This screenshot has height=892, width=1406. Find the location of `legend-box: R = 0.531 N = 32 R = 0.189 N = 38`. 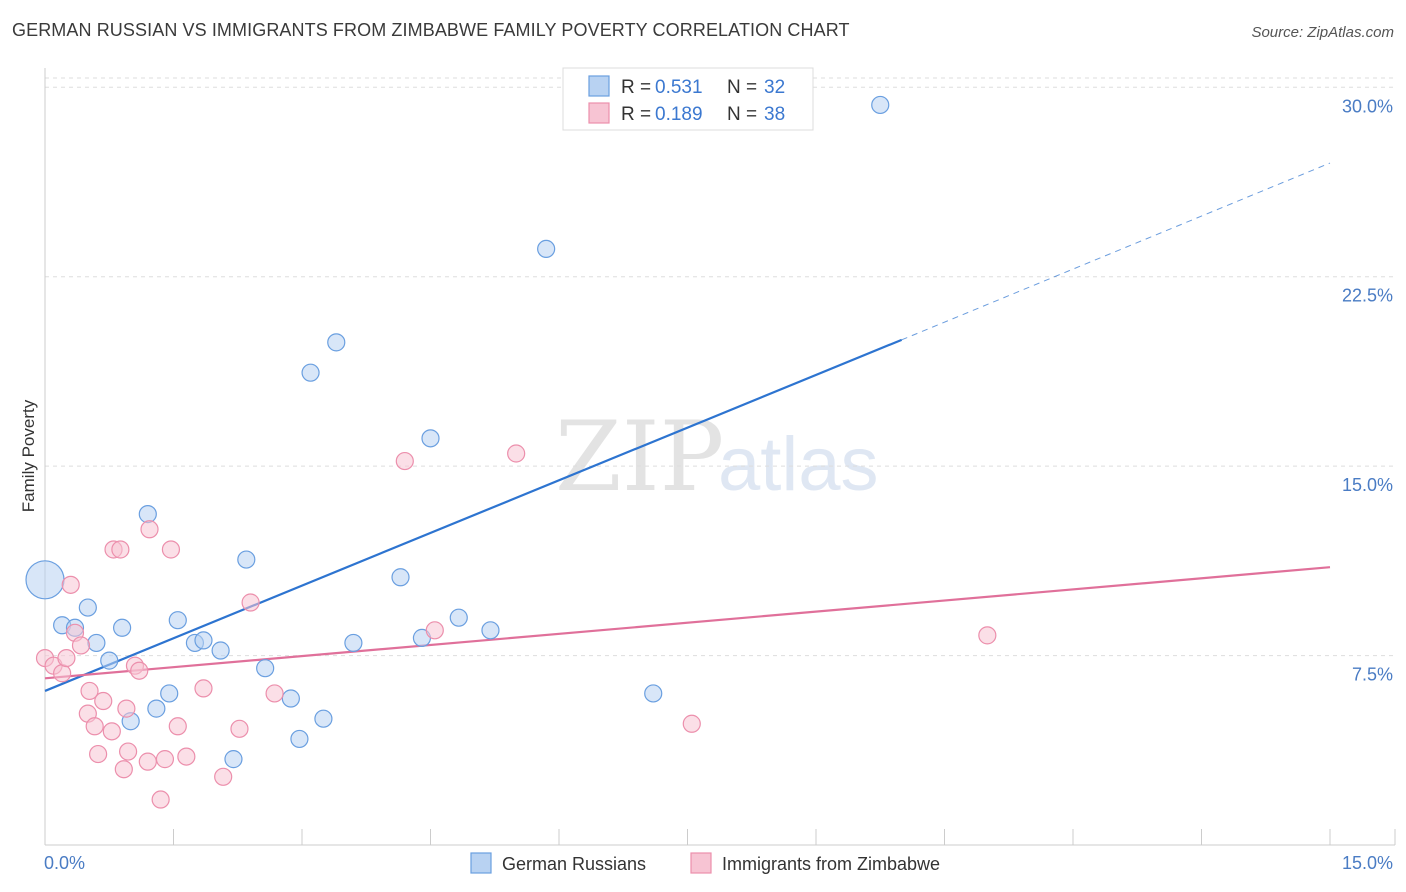

legend-box: R = 0.531 N = 32 R = 0.189 N = 38 is located at coordinates (688, 99).